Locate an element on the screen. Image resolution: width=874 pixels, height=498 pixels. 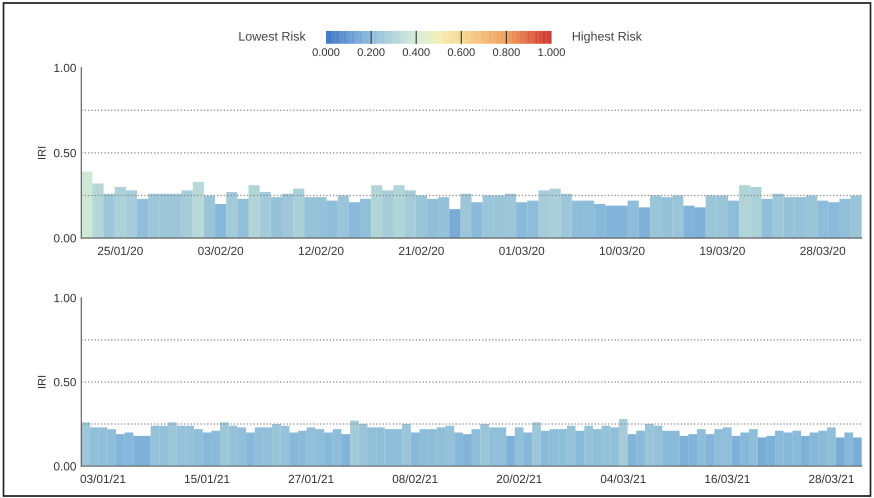
x-tick-label: 08/02/21 is located at coordinates (415, 479).